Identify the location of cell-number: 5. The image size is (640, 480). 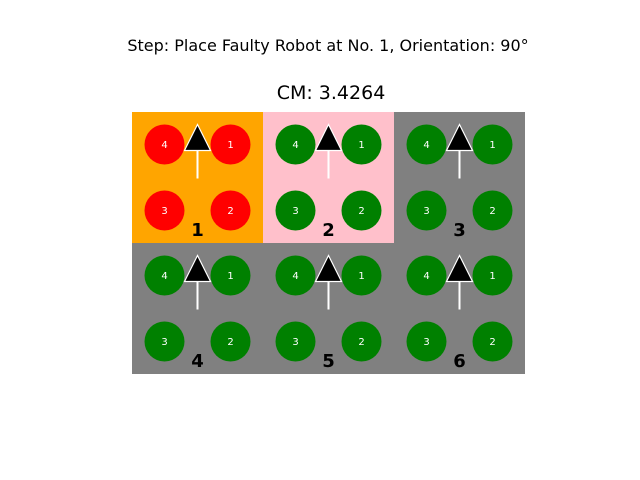
(328, 361).